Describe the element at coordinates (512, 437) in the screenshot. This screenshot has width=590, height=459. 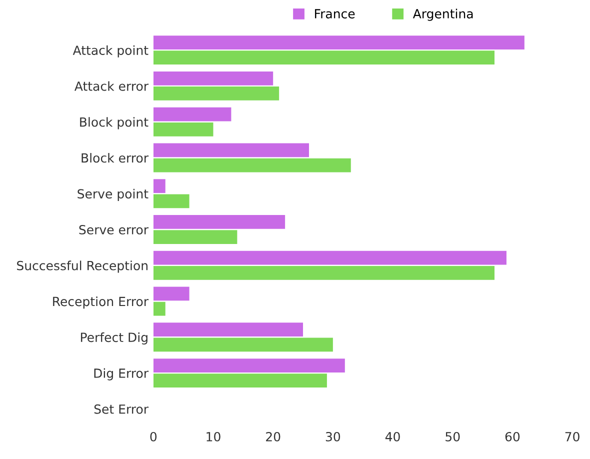
I see `x-tick-label: 60` at that location.